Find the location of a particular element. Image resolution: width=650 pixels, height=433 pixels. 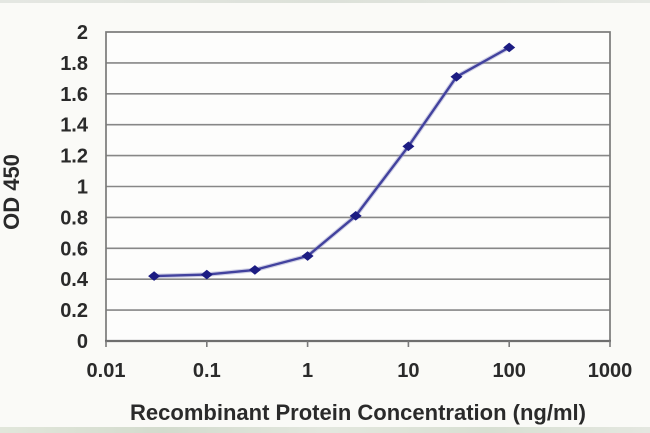

data-point-marker-x1 is located at coordinates (307, 256).